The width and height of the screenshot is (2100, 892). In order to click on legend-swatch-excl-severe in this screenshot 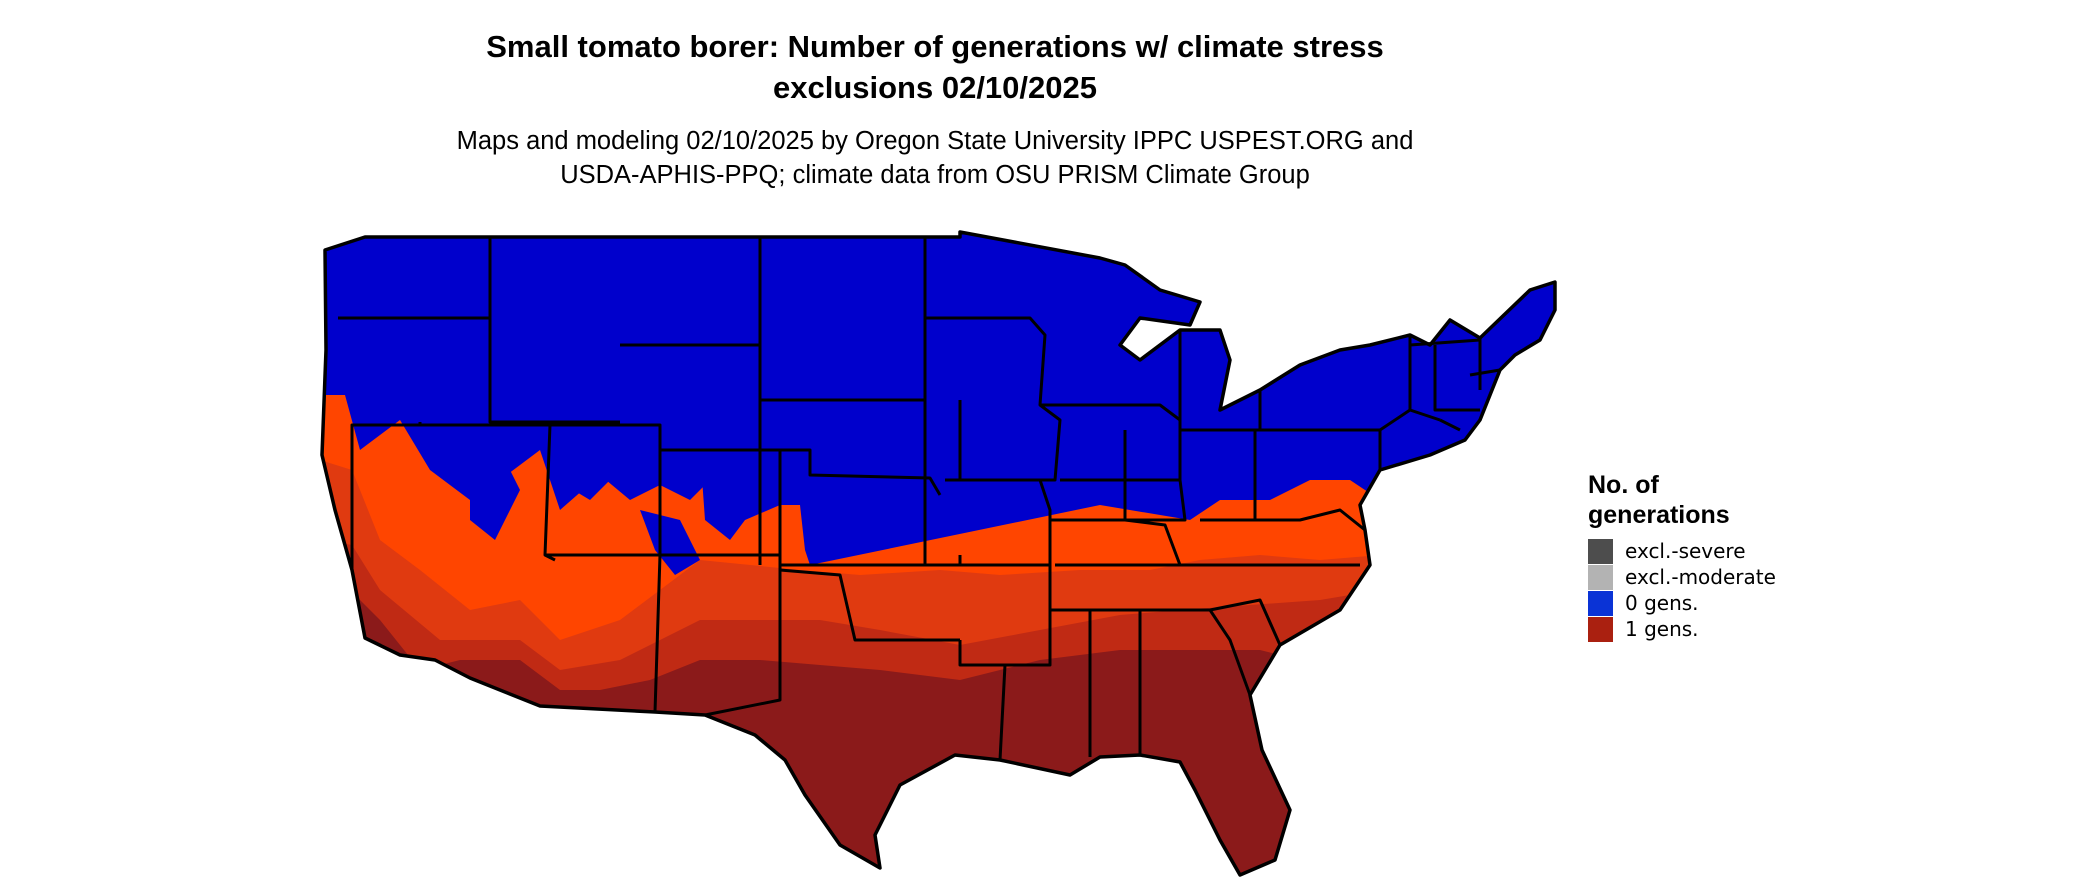, I will do `click(1600, 551)`.